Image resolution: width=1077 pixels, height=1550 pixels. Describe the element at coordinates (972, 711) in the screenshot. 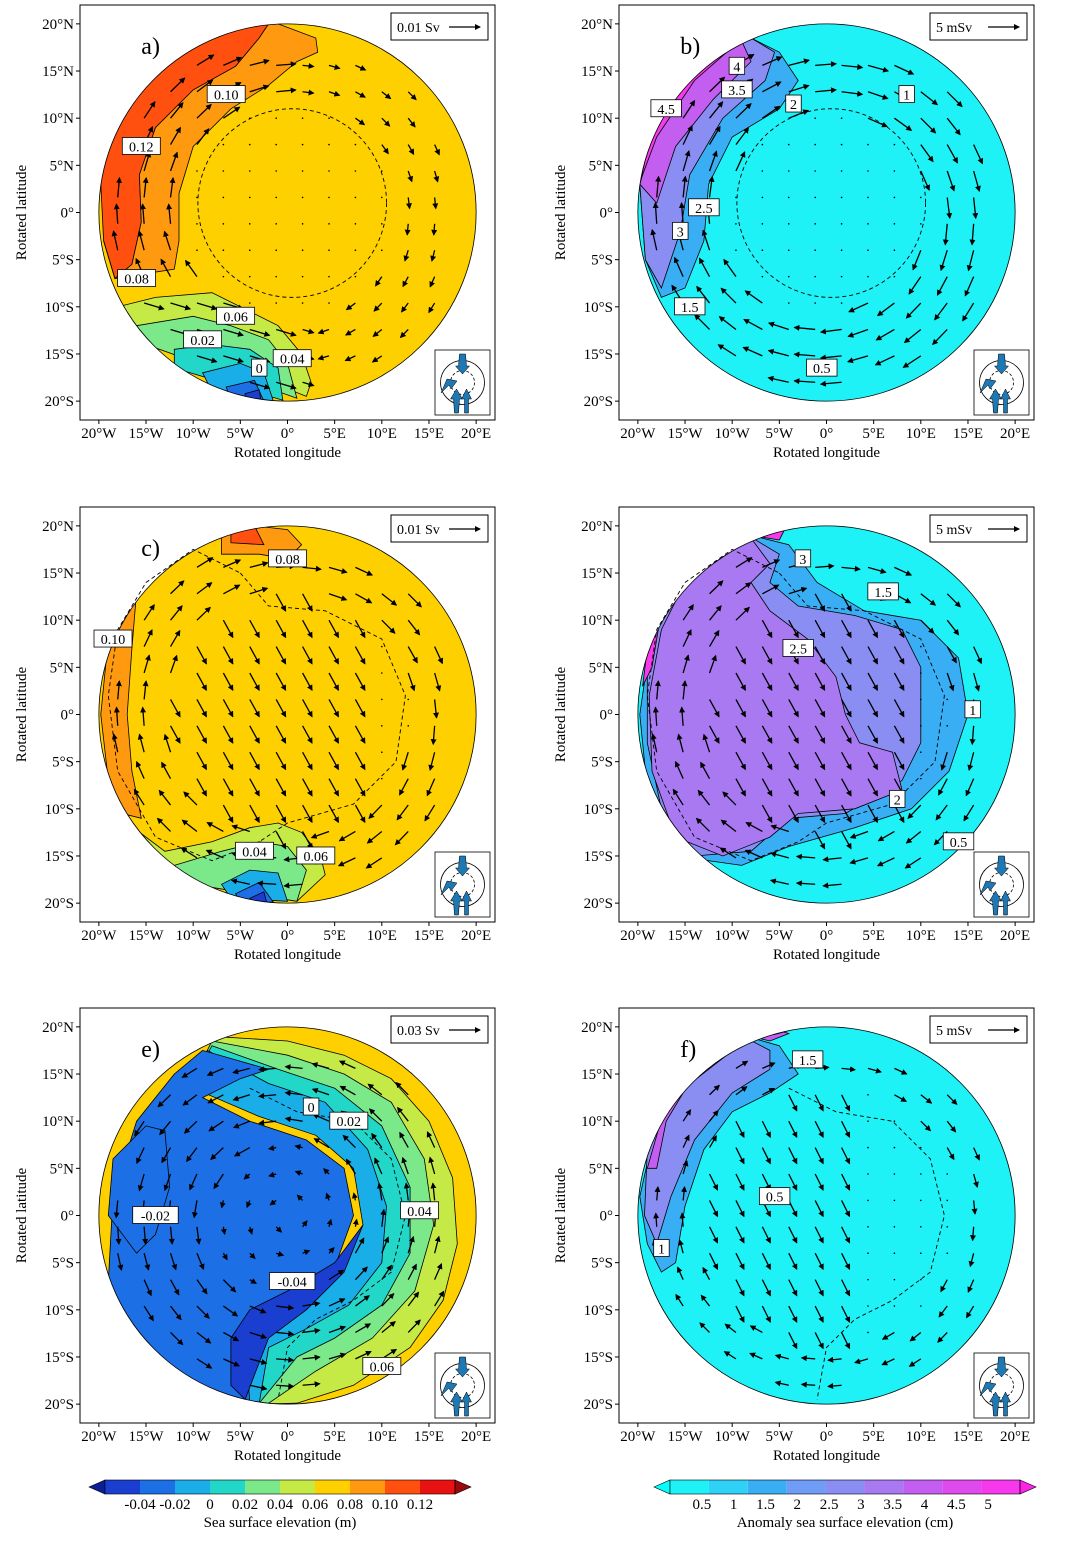

I see `contour-label-text: 1` at that location.